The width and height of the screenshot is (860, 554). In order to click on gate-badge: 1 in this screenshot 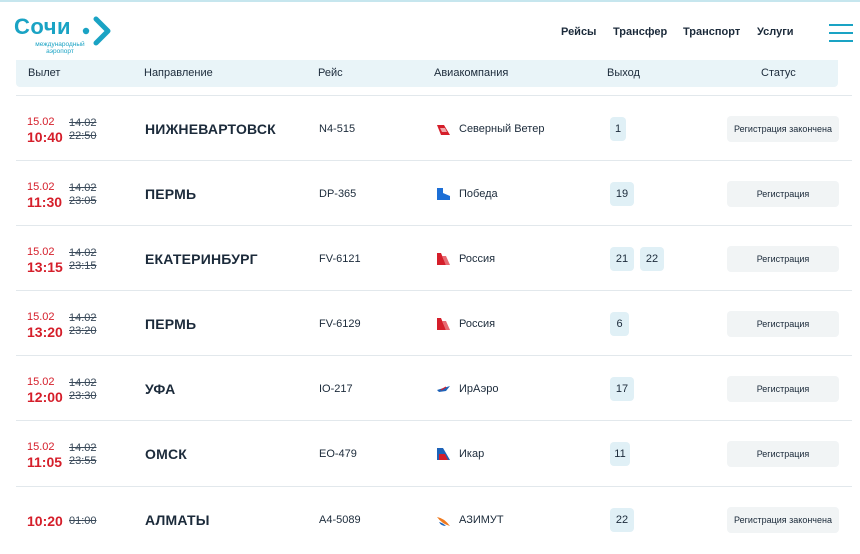, I will do `click(618, 129)`.